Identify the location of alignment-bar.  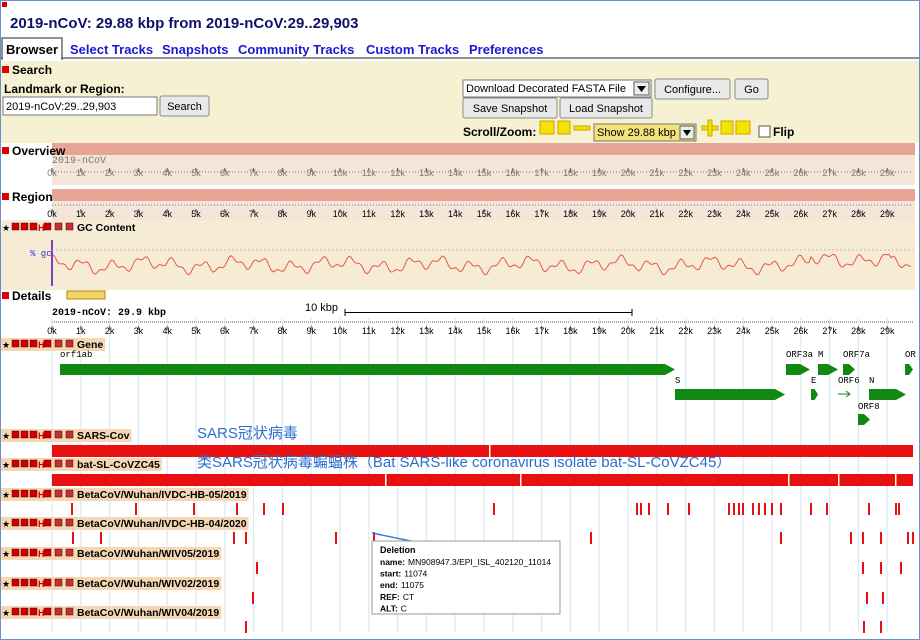
(482, 451).